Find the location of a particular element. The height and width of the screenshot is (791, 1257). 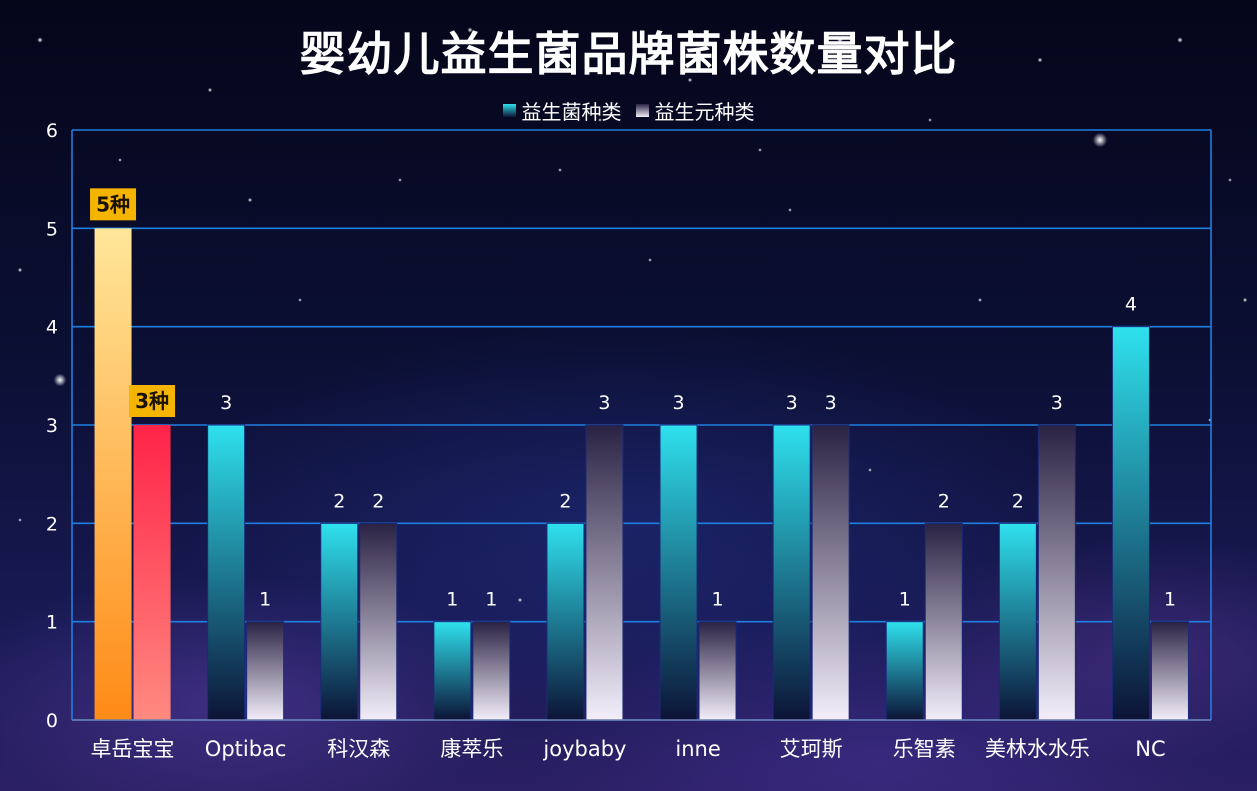

highlight-label-1: 5种 is located at coordinates (113, 204).